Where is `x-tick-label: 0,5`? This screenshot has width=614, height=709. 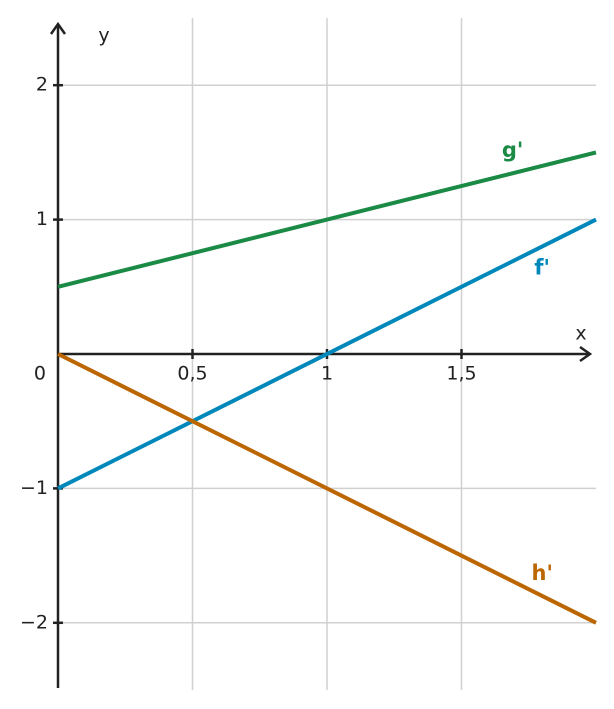 x-tick-label: 0,5 is located at coordinates (192, 374).